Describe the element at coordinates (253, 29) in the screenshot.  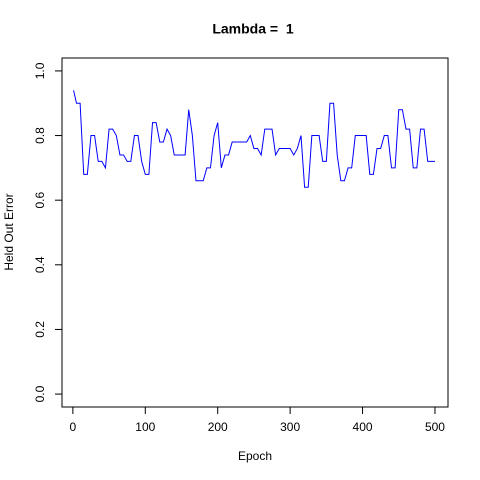
I see `chart-title: Lambda = 1` at that location.